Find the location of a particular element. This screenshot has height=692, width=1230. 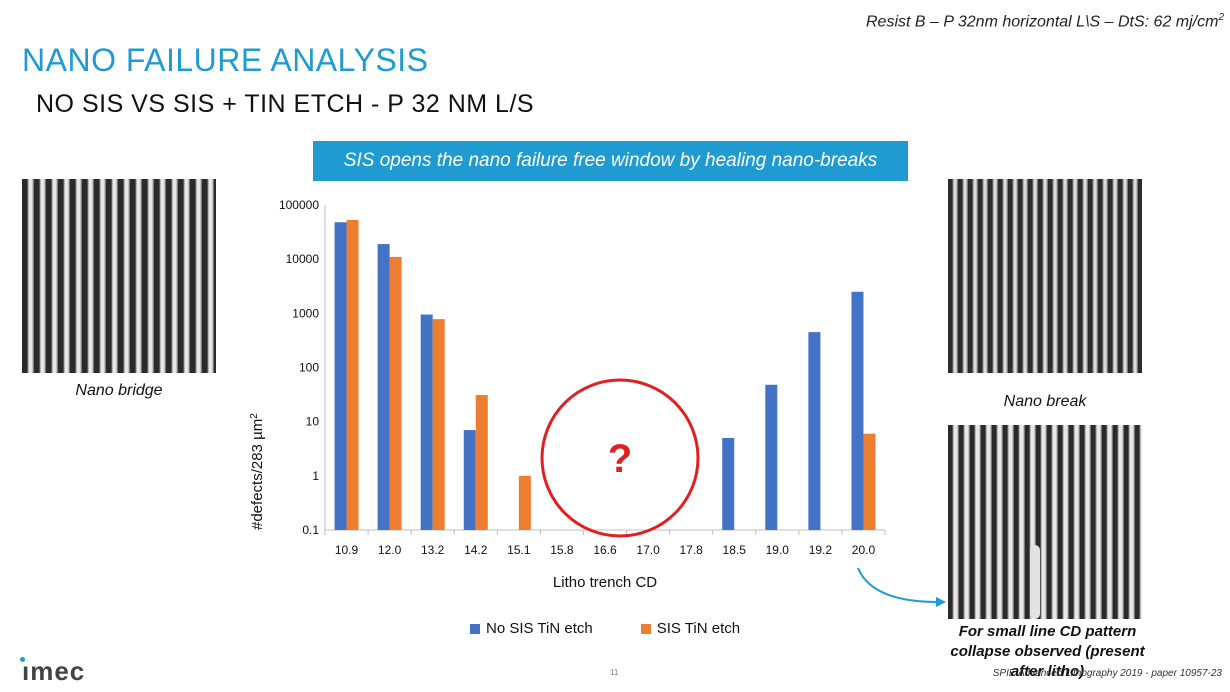

collapse-defect-mark is located at coordinates (1035, 582).